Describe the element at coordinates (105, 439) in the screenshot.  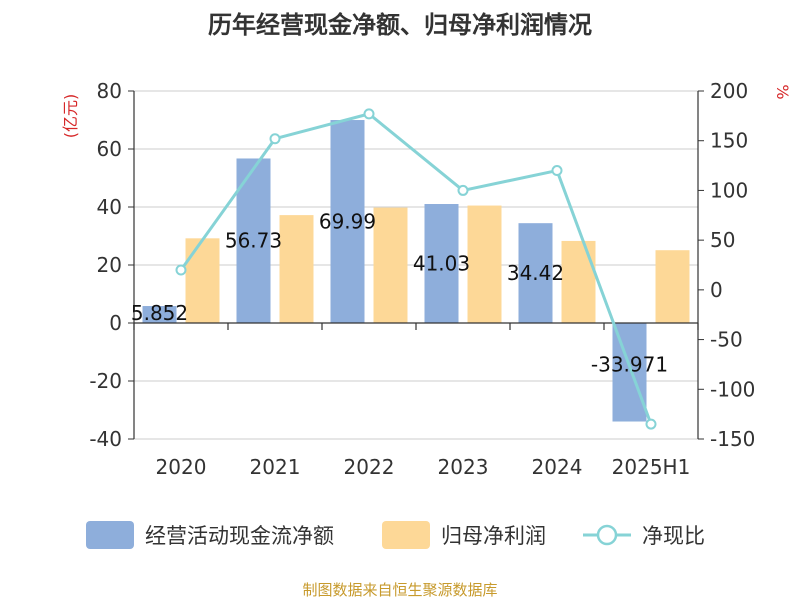
I see `left-axis-tick-label: -40` at that location.